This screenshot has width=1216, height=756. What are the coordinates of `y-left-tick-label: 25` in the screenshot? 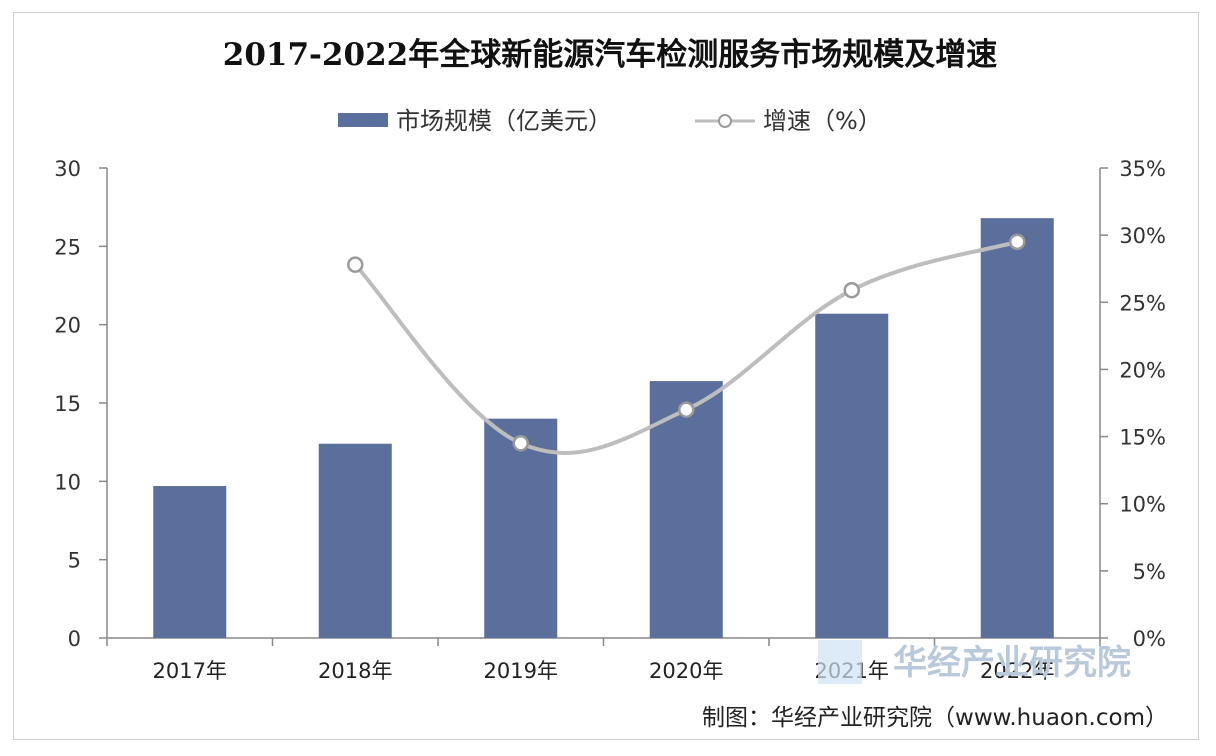 It's located at (67, 247).